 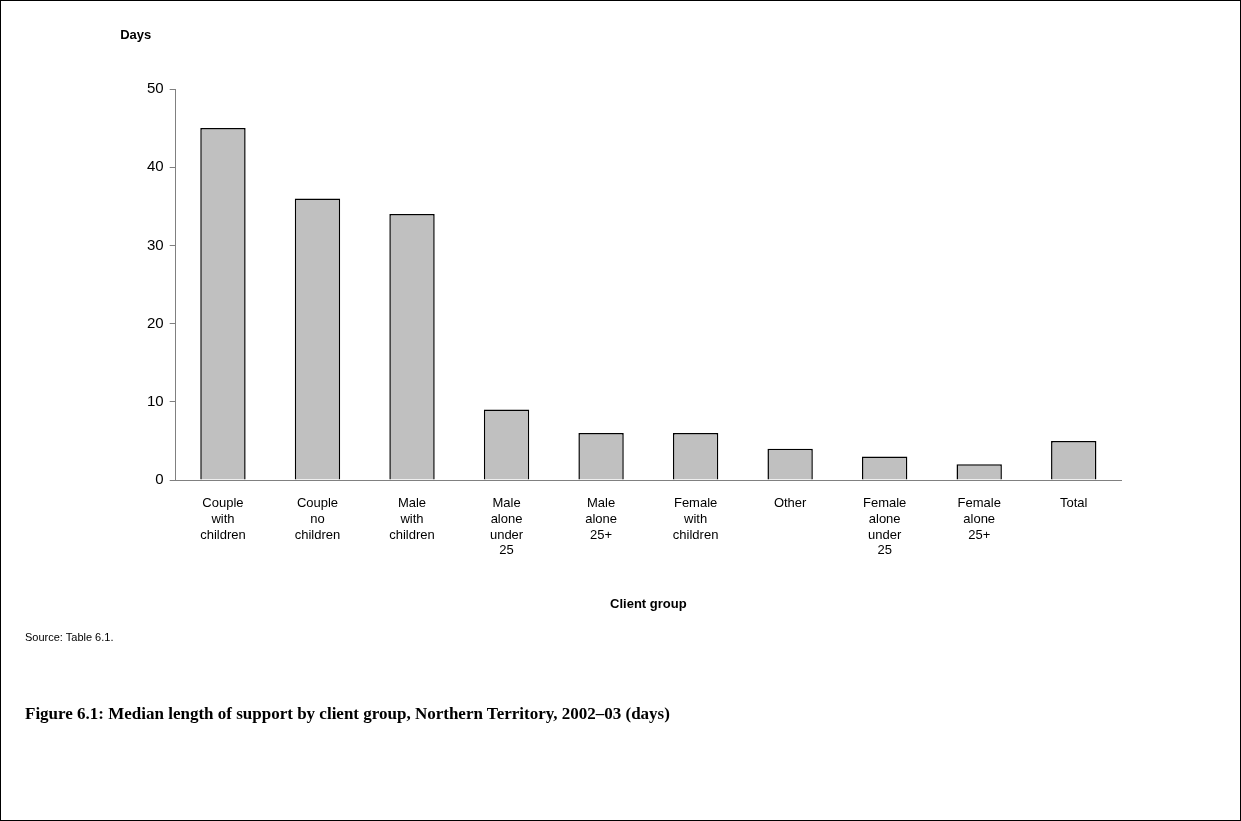 I want to click on source-note: Source: Table 6.1., so click(x=69, y=637).